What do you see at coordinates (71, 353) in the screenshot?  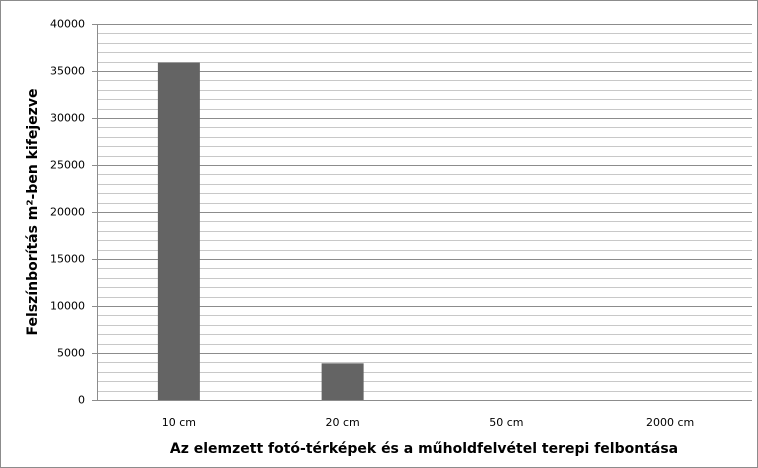 I see `y-tick-label: 5000` at bounding box center [71, 353].